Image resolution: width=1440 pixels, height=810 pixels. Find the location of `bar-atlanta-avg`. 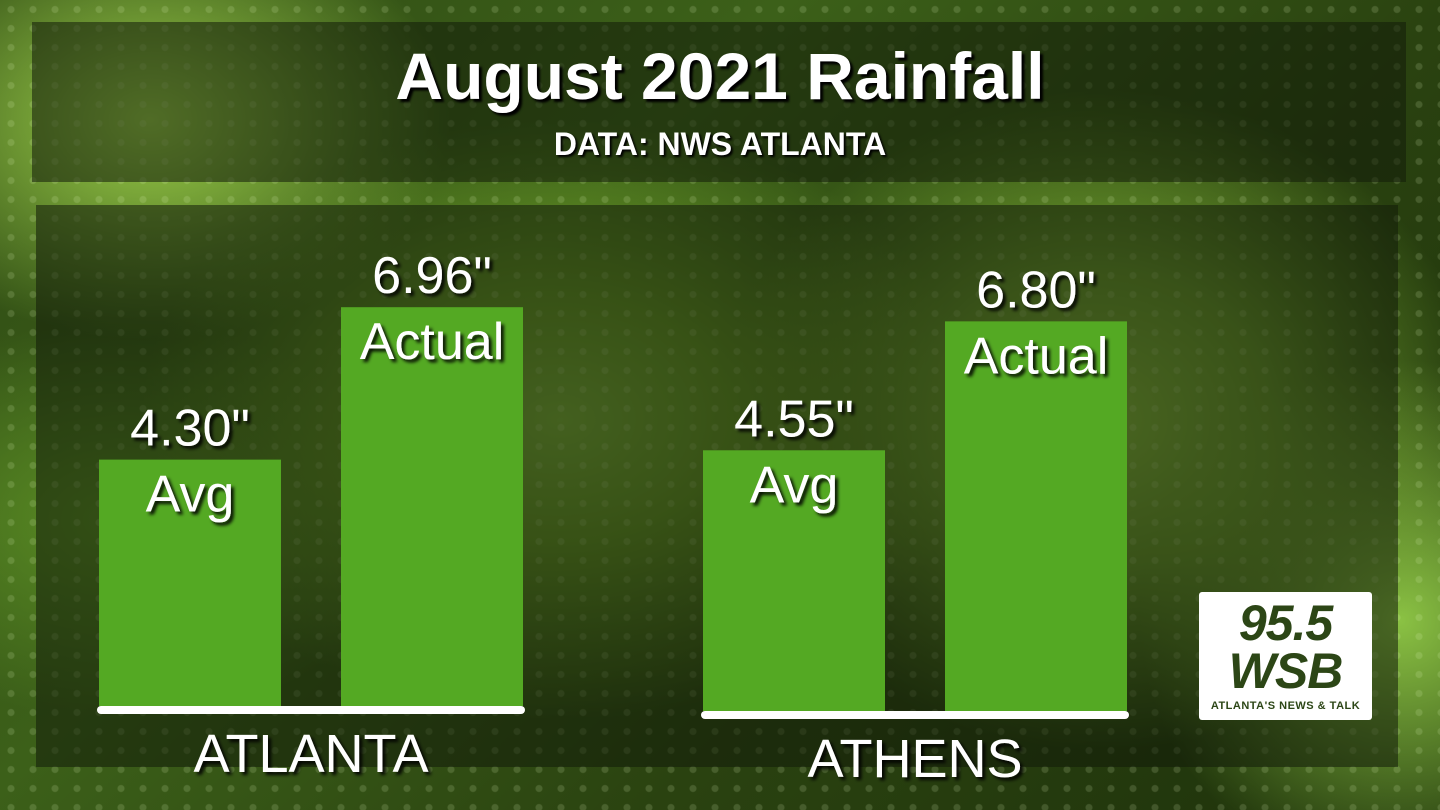

bar-atlanta-avg is located at coordinates (190, 582).